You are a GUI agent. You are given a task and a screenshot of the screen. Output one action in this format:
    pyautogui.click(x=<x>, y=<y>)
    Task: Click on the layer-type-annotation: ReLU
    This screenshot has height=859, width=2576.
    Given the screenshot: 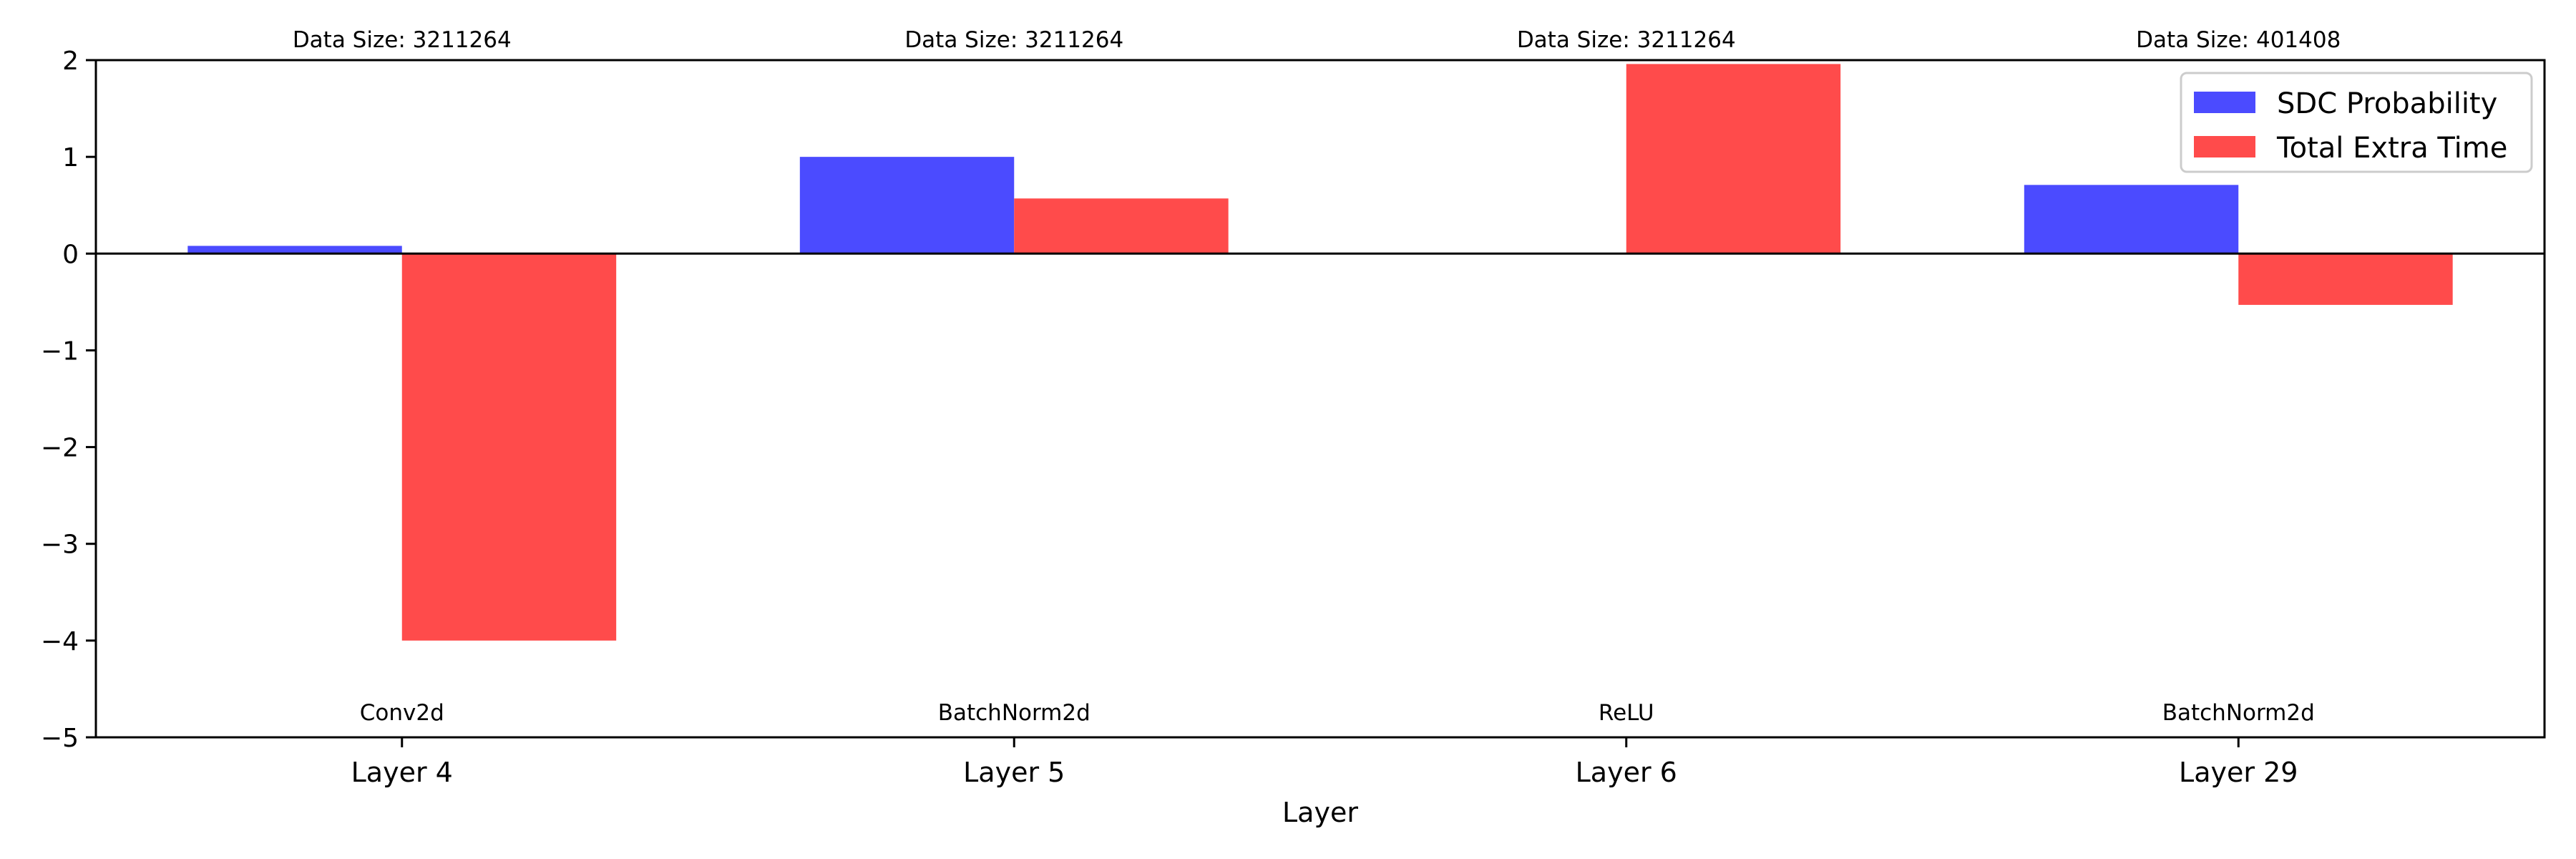 What is the action you would take?
    pyautogui.click(x=1626, y=713)
    